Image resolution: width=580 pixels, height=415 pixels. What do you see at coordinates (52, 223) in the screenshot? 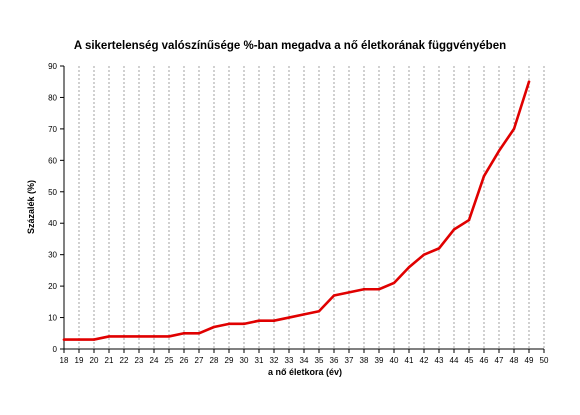
I see `y-tick-label: 40` at bounding box center [52, 223].